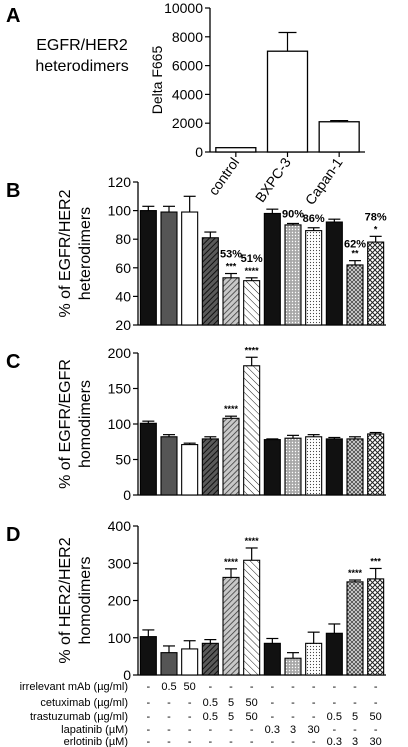  What do you see at coordinates (231, 255) in the screenshot?
I see `value-label: 53%` at bounding box center [231, 255].